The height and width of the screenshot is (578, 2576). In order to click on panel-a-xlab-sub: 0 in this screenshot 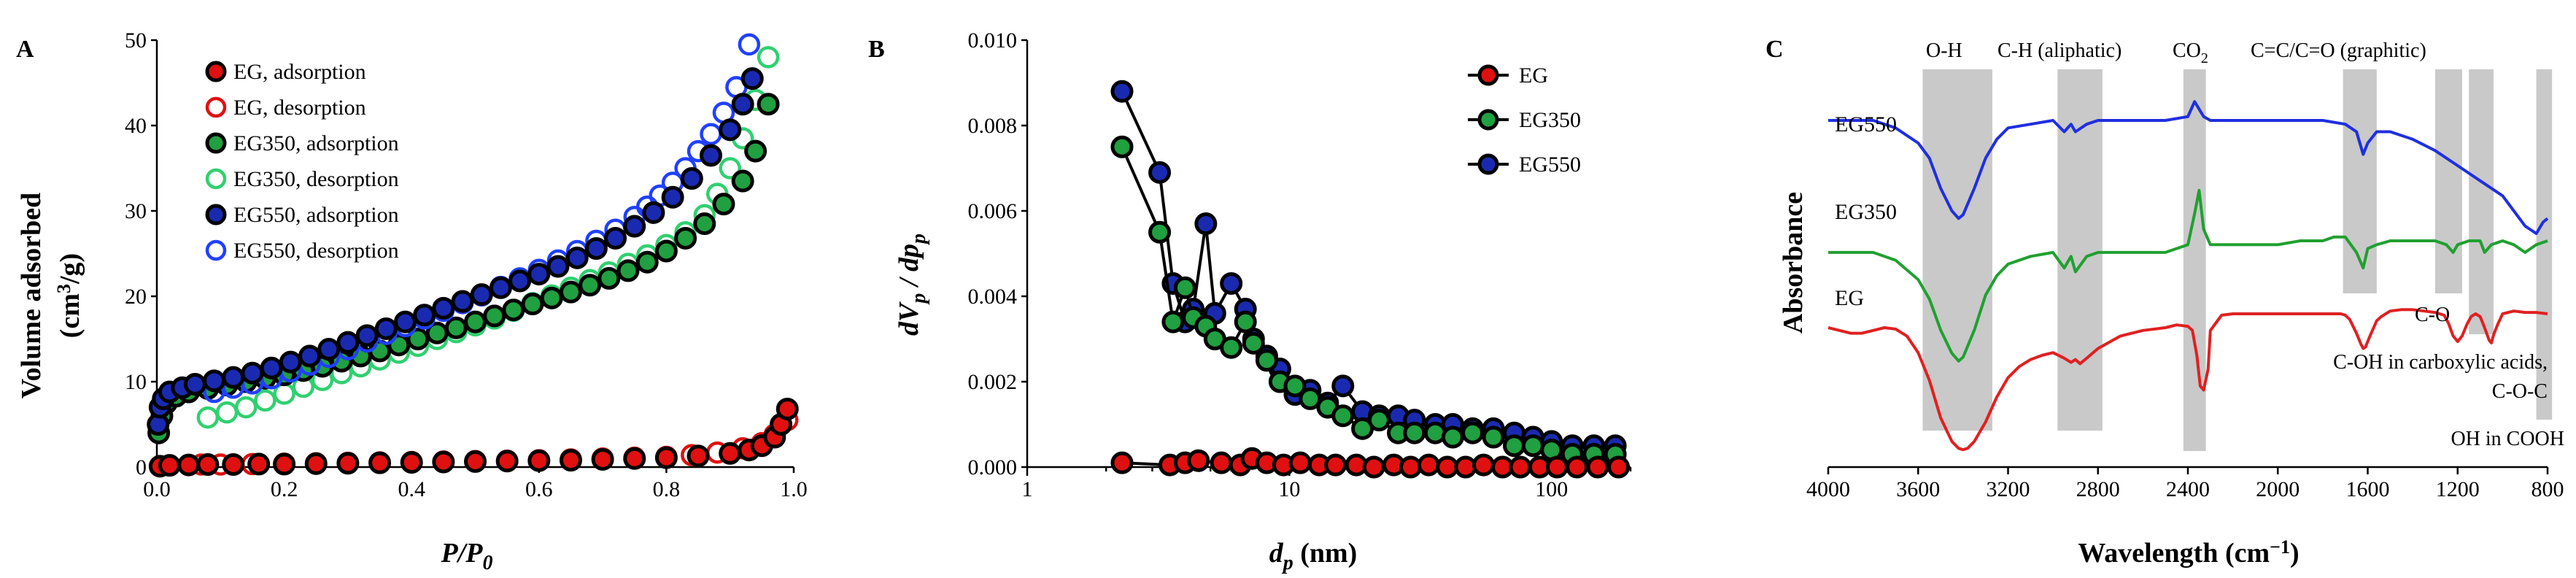, I will do `click(487, 563)`.